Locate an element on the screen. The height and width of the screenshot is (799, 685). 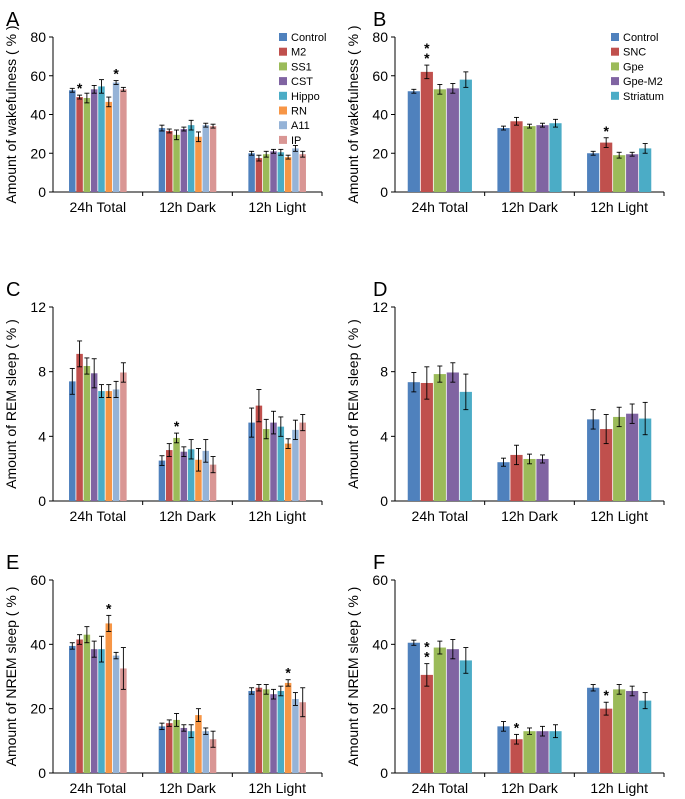
bar-rn-24h-total is located at coordinates (109, 446).